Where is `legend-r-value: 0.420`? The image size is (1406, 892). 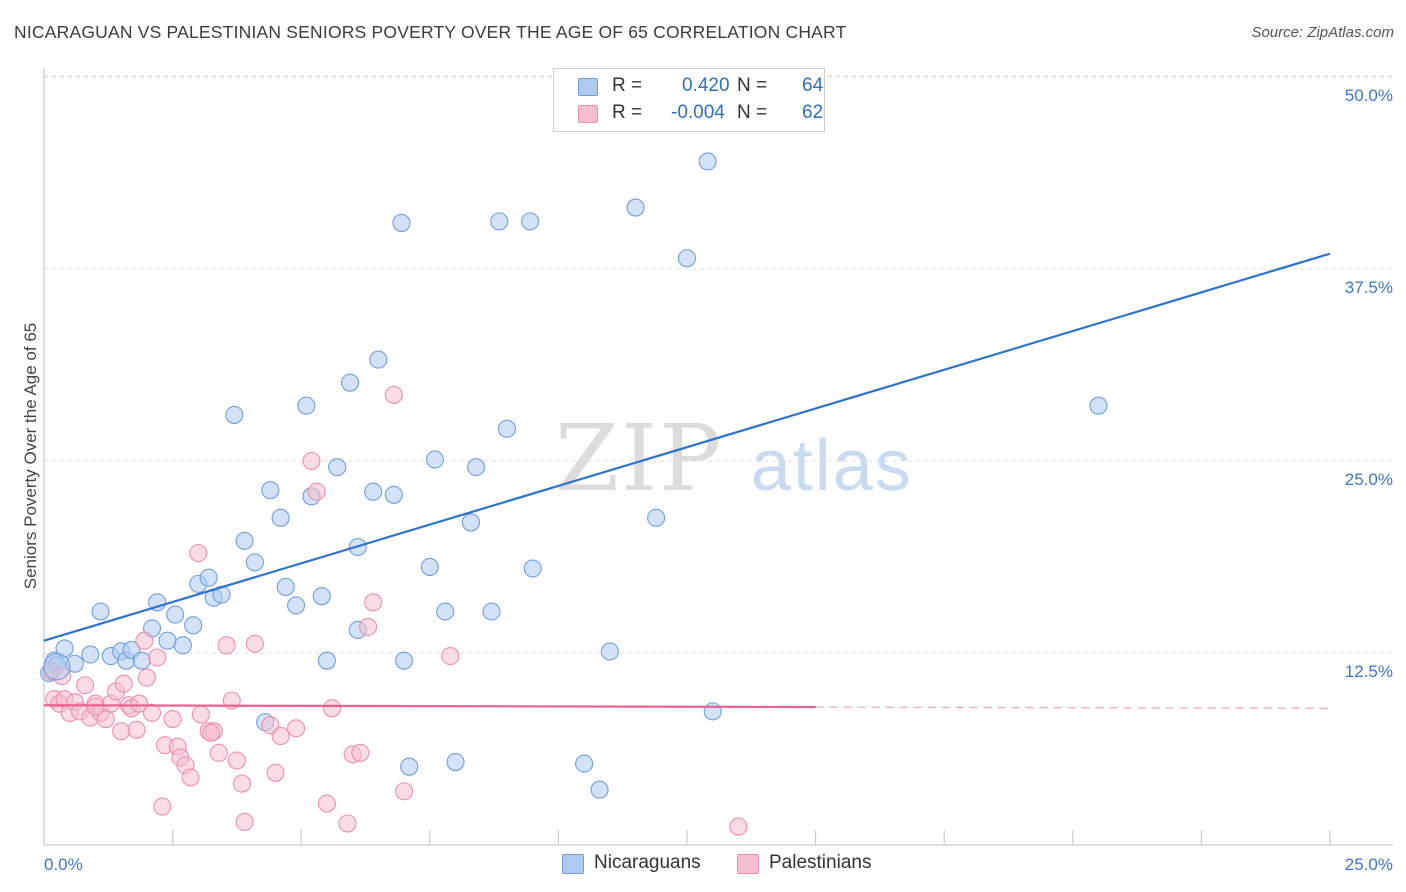
legend-r-value: 0.420 is located at coordinates (706, 85).